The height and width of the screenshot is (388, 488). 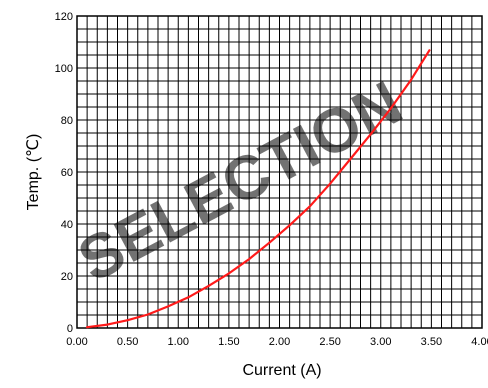 I want to click on x-tick-label: 2.50, so click(x=329, y=342).